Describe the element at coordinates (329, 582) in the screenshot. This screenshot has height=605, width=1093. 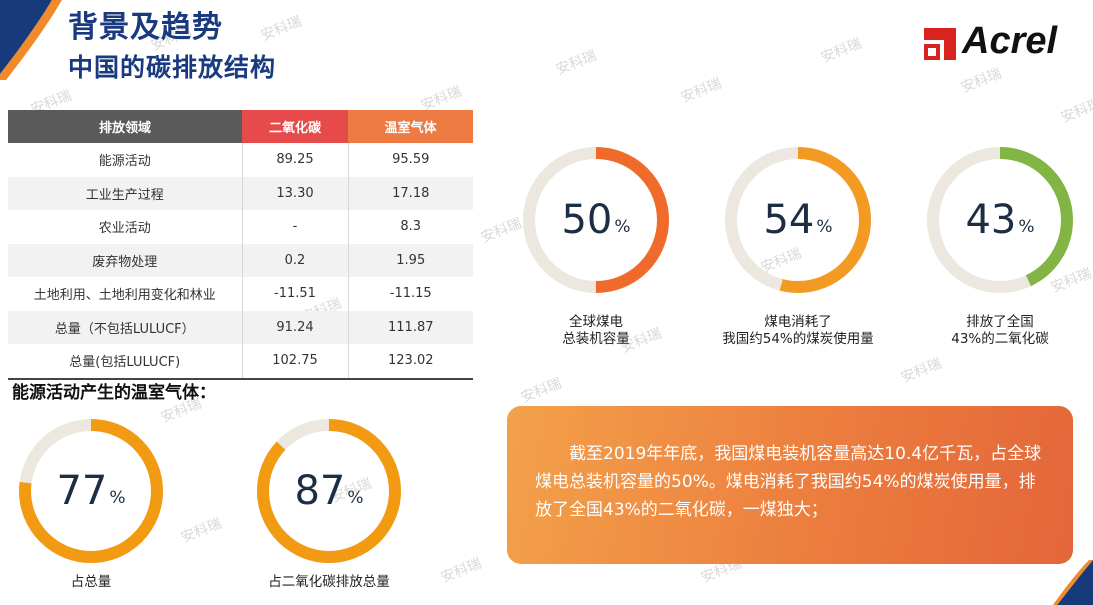
I see `ring-caption: 占二氧化碳排放总量` at that location.